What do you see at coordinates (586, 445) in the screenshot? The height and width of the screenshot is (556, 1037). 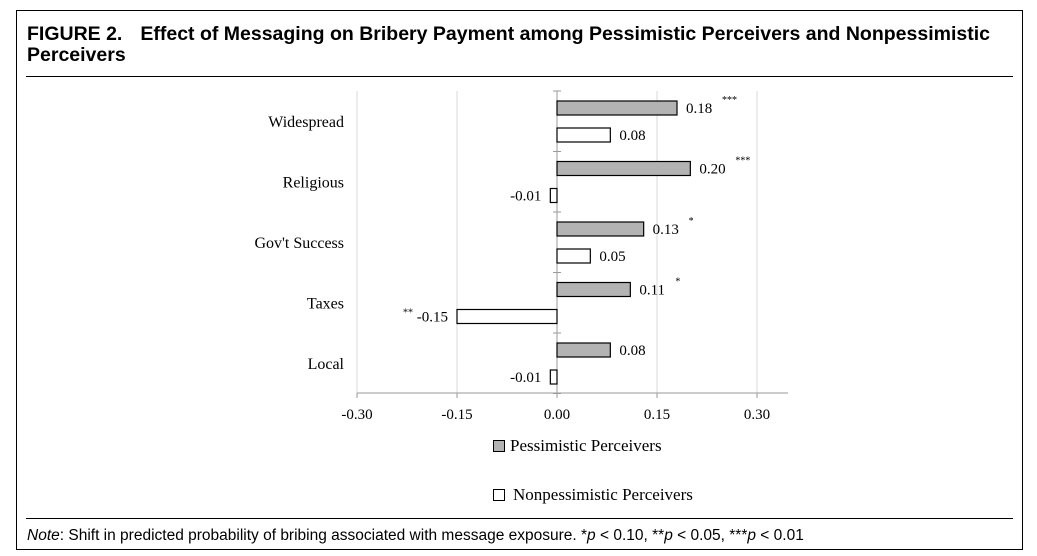 I see `legend-label-pessimistic: Pessimistic Perceivers` at bounding box center [586, 445].